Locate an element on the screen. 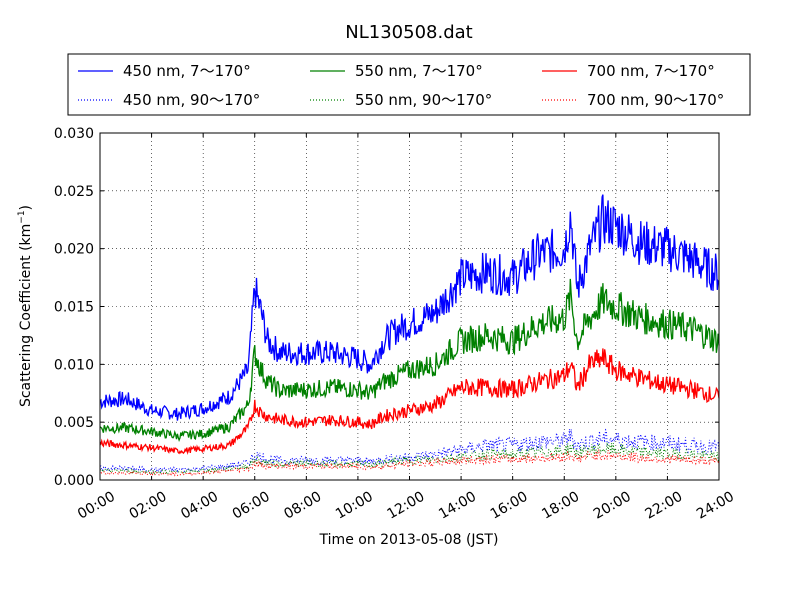 This screenshot has width=800, height=600. x-tick-label: 08:00 is located at coordinates (302, 506).